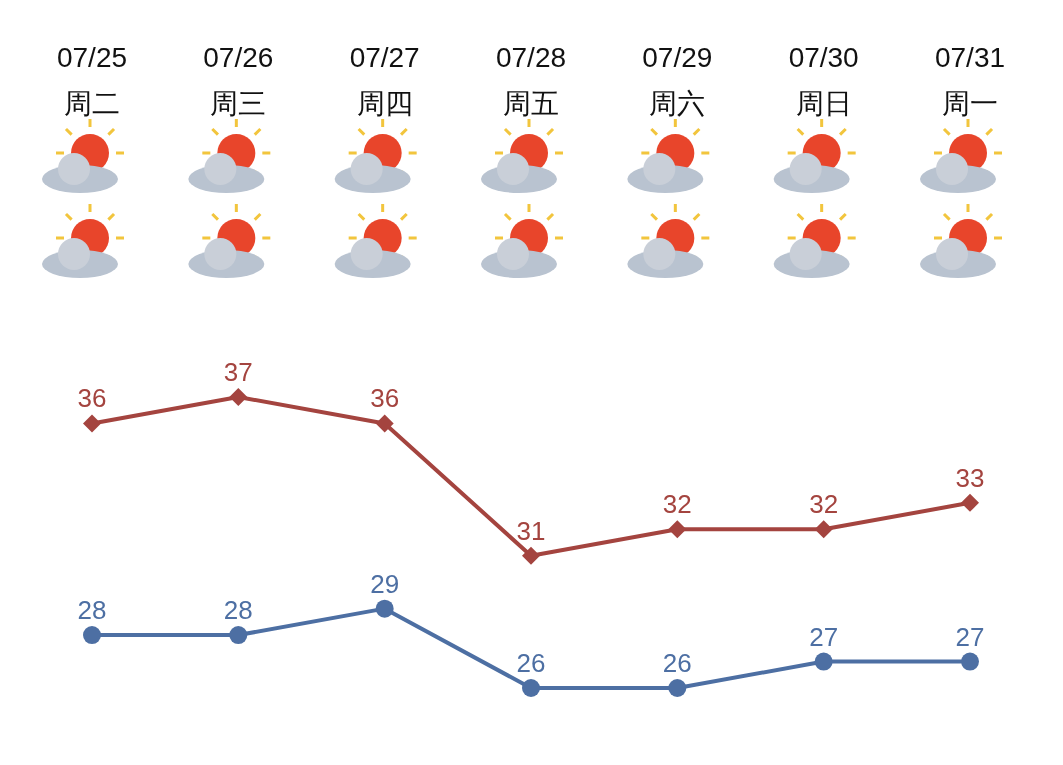 The width and height of the screenshot is (1063, 765). Describe the element at coordinates (823, 80) in the screenshot. I see `x-tick-label: 07/30 周日` at that location.